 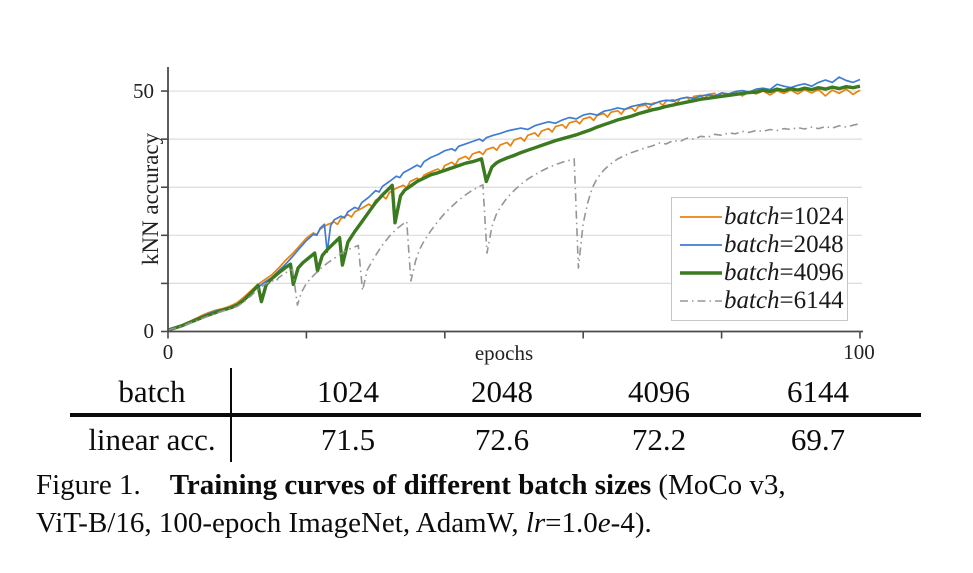 What do you see at coordinates (348, 391) in the screenshot?
I see `table-header-cell-0: 1024` at bounding box center [348, 391].